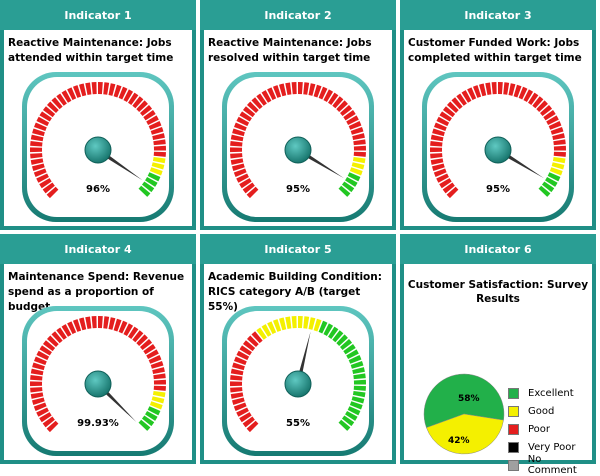  I want to click on gauge-value: 99.93%, so click(98, 423).